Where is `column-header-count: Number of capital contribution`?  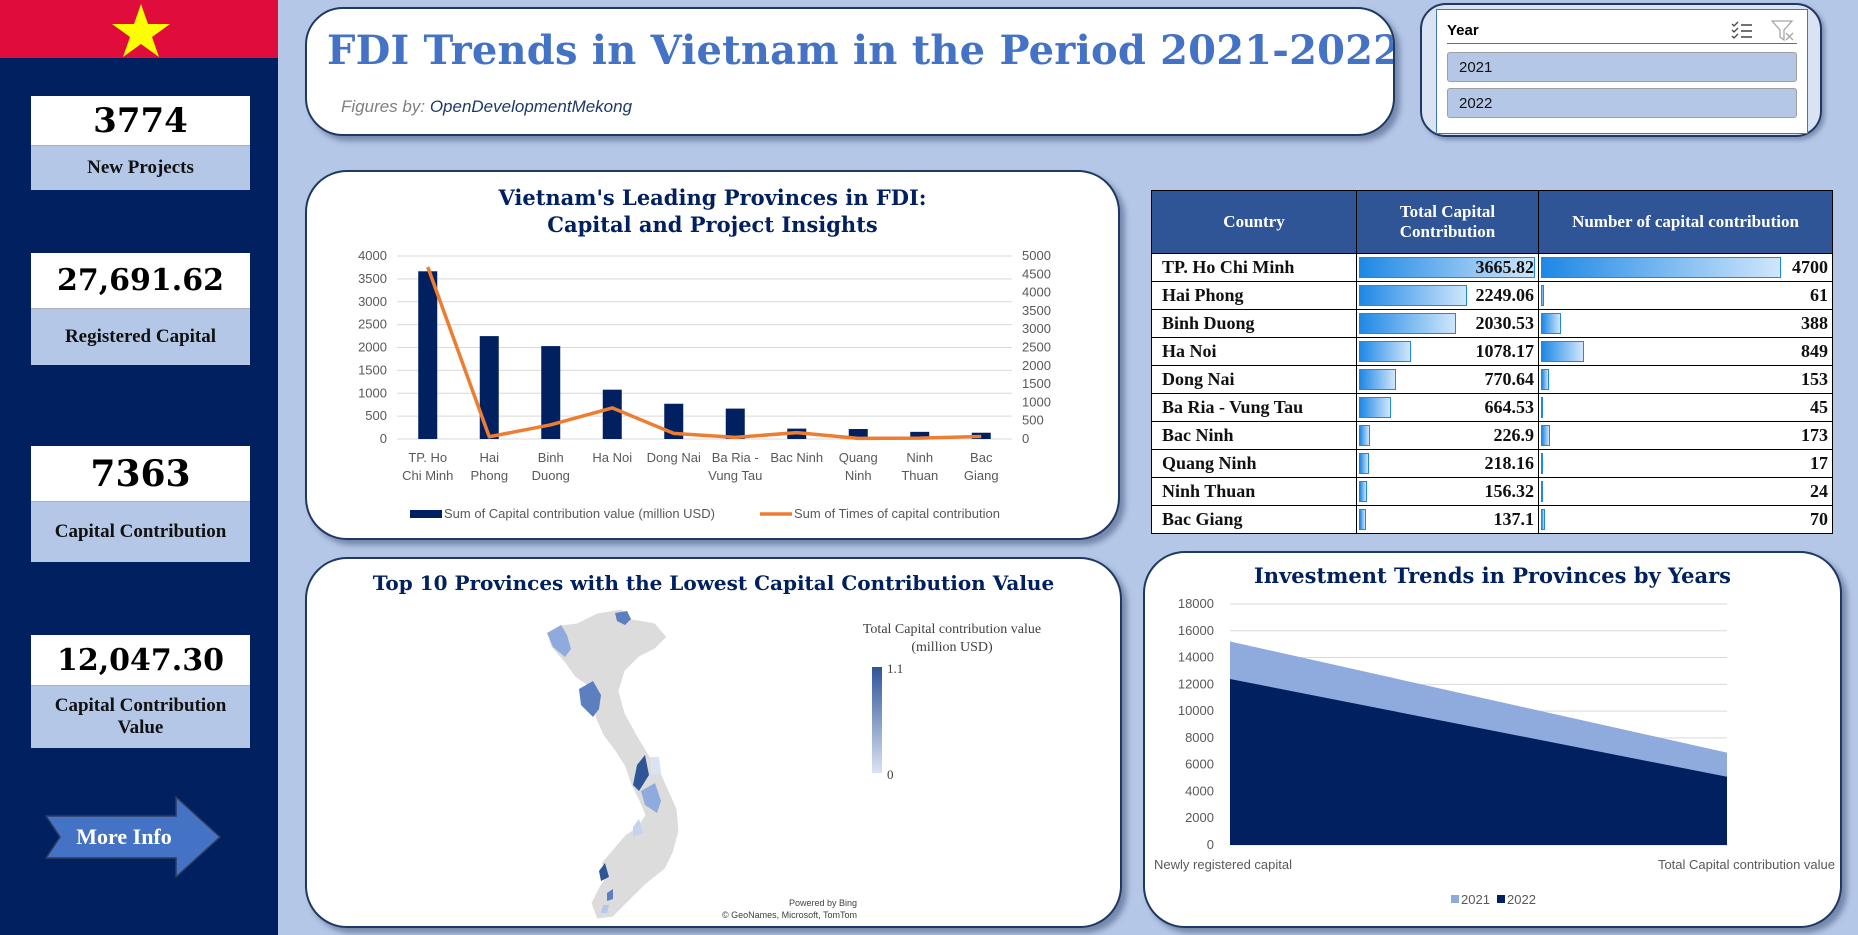 column-header-count: Number of capital contribution is located at coordinates (1685, 222).